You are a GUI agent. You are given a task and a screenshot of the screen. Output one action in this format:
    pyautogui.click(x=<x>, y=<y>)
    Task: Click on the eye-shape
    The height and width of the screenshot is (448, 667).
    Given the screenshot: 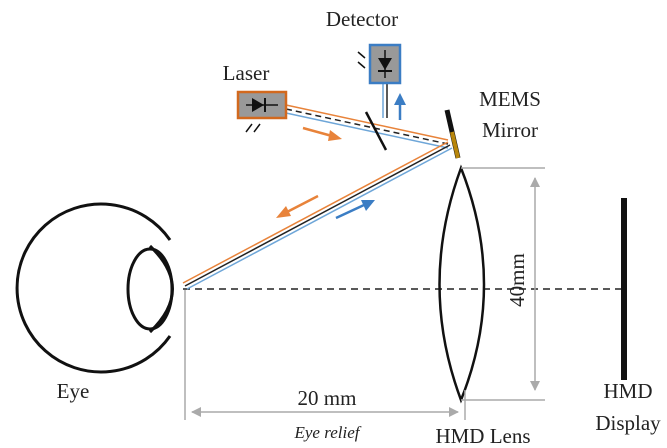 What is the action you would take?
    pyautogui.click(x=94, y=288)
    